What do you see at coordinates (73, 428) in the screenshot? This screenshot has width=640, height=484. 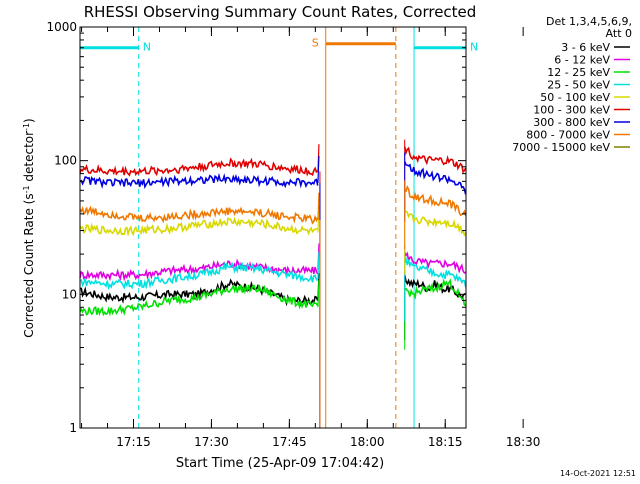 I see `y-tick-label: 1` at bounding box center [73, 428].